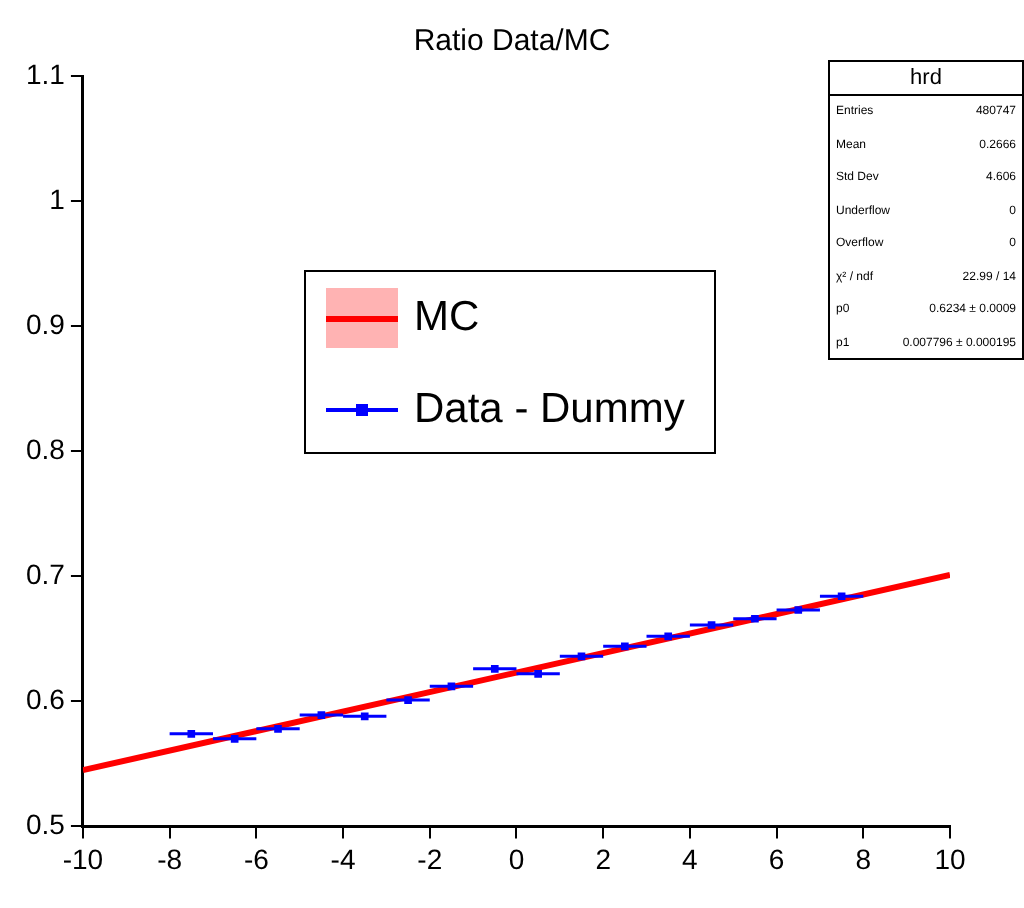 The height and width of the screenshot is (908, 1024). Describe the element at coordinates (57, 198) in the screenshot. I see `y-tick-label: 1` at that location.